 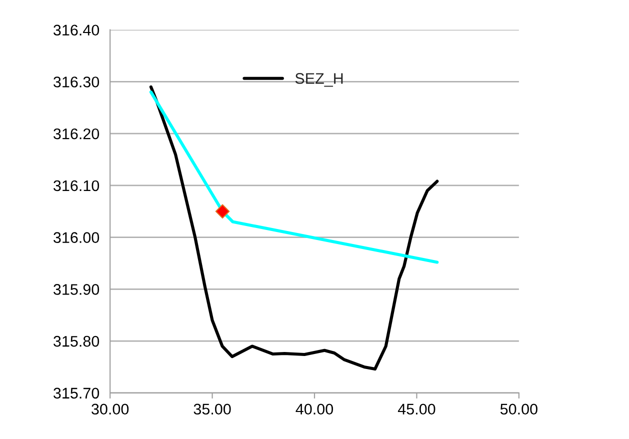 What do you see at coordinates (77, 30) in the screenshot?
I see `y-tick-label: 316.40` at bounding box center [77, 30].